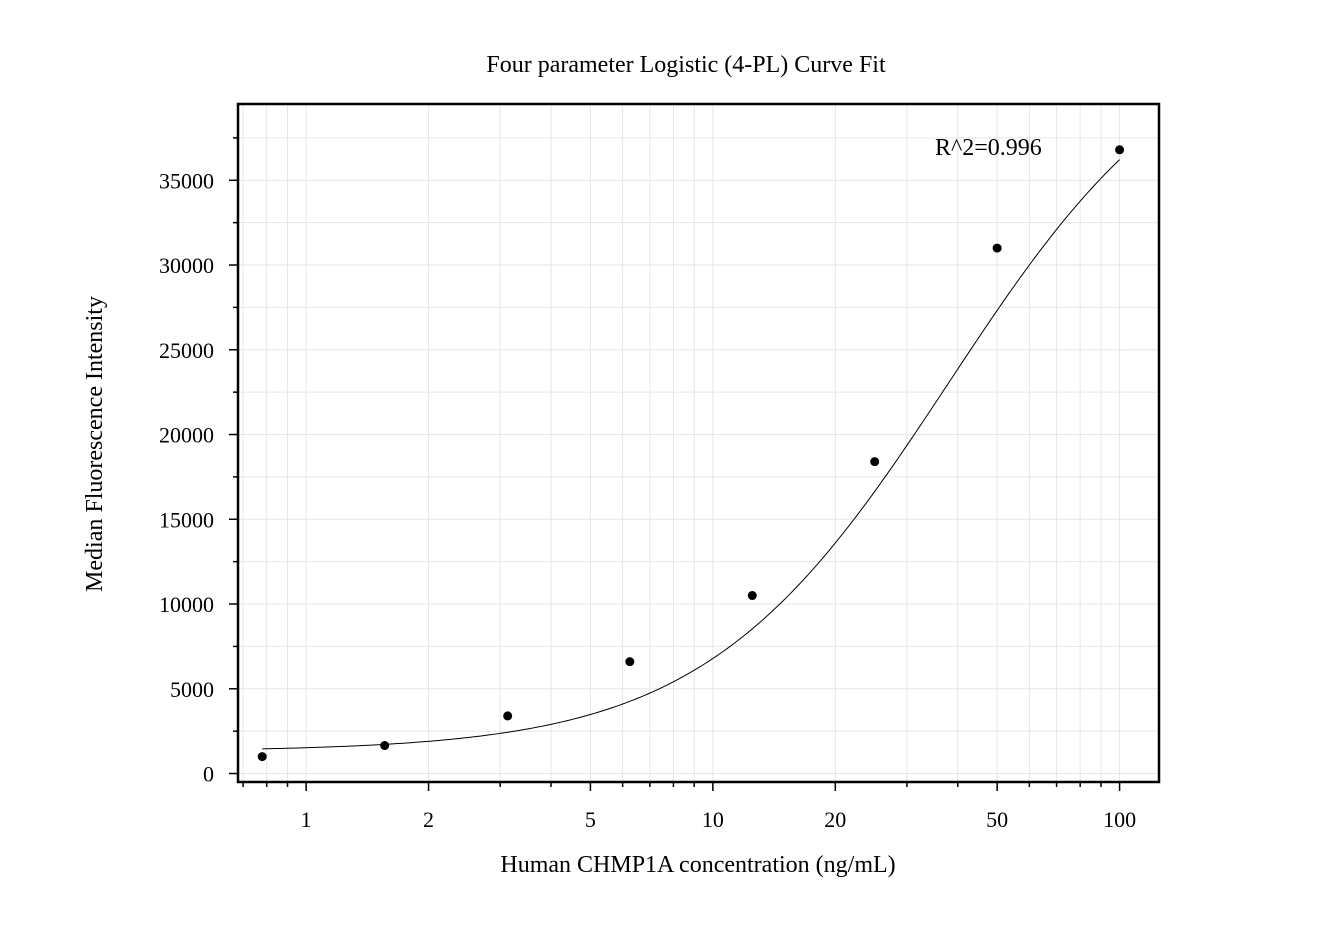 The image size is (1340, 931). I want to click on x-tick-label: 100, so click(1119, 819).